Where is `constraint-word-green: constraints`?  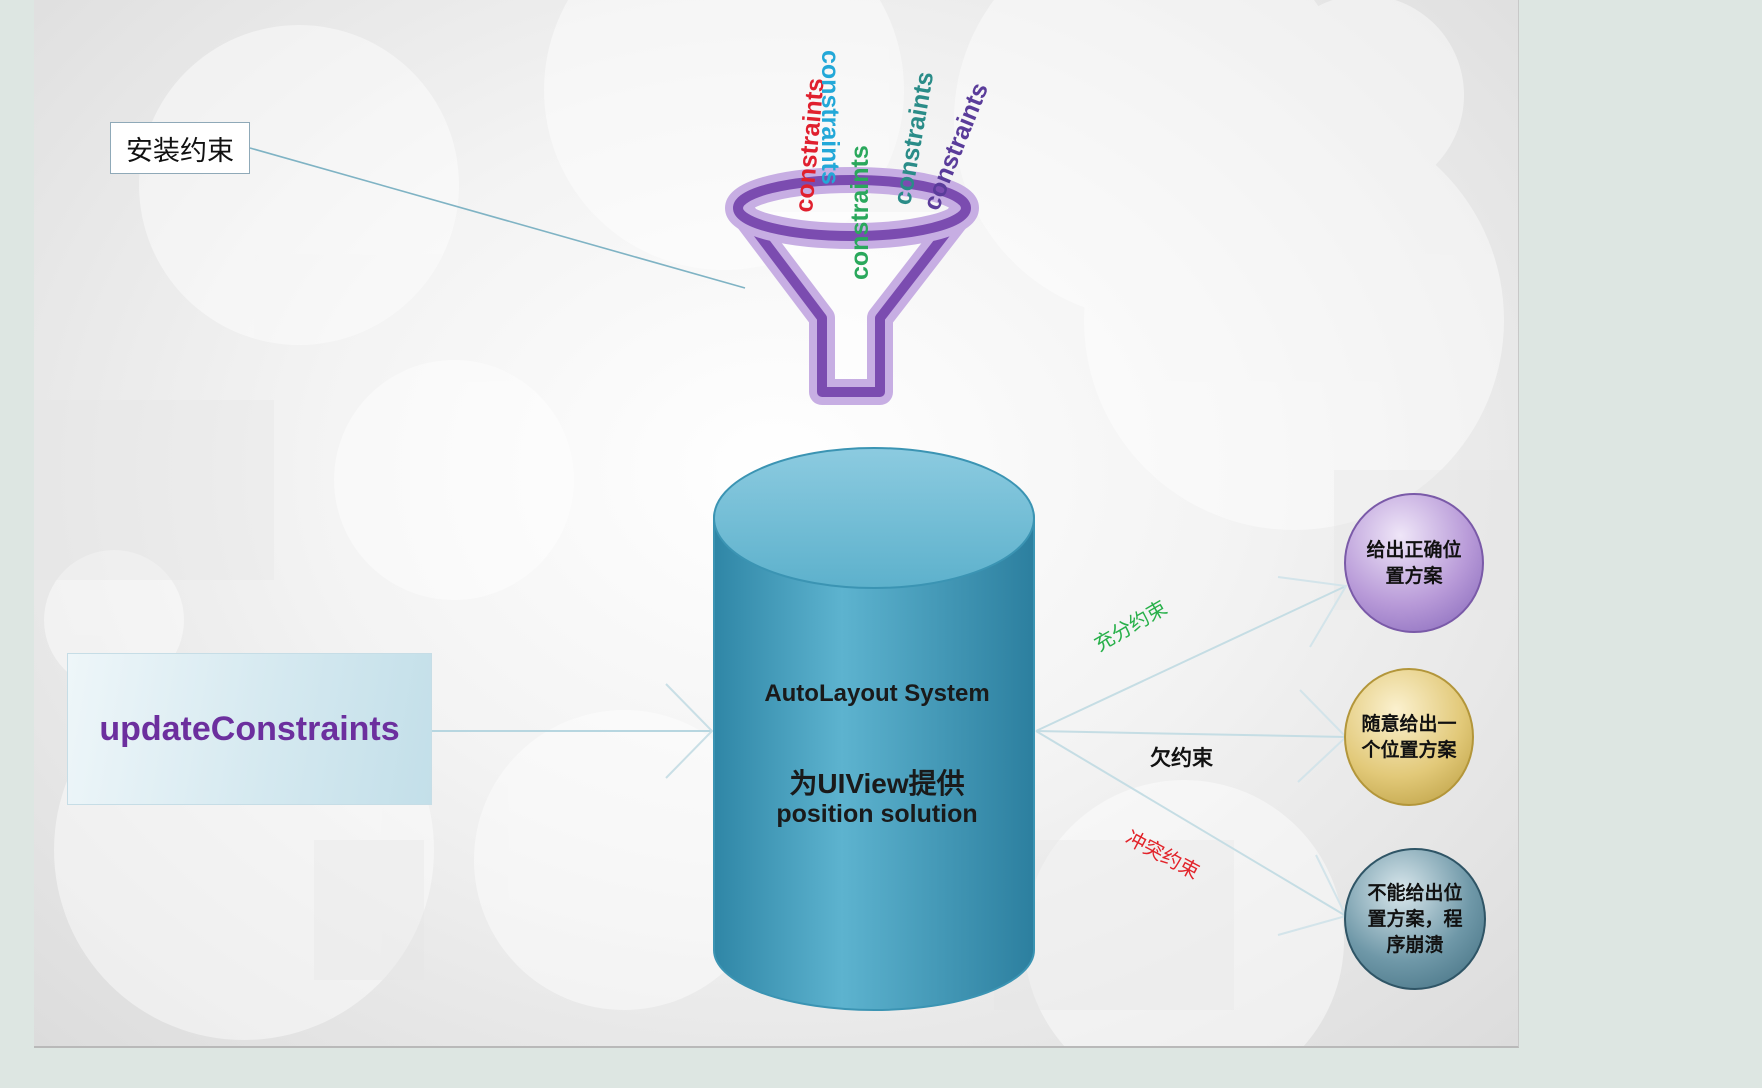
constraint-word-green: constraints is located at coordinates (860, 212).